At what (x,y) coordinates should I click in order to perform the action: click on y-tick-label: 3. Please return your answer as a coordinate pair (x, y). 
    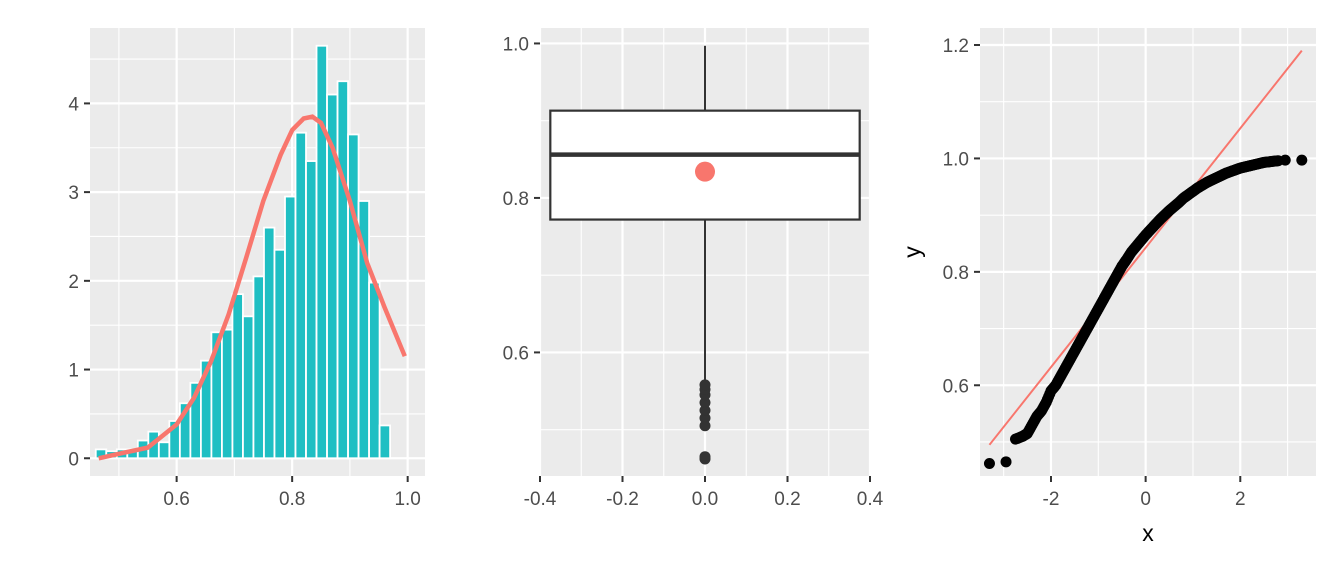
    Looking at the image, I should click on (73, 193).